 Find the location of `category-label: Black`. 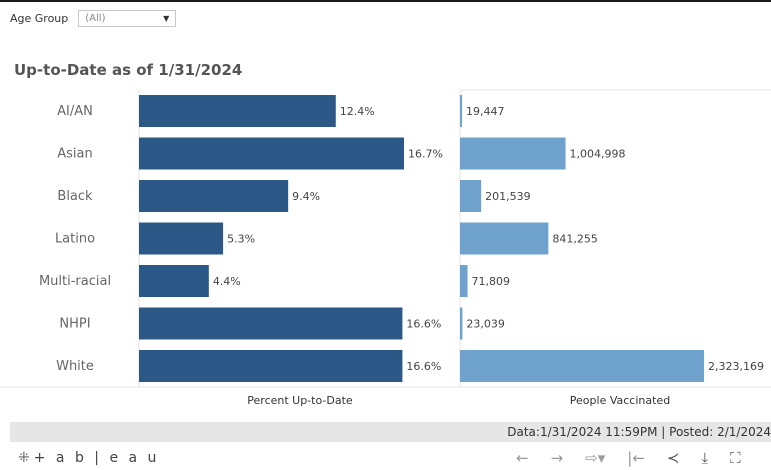

category-label: Black is located at coordinates (75, 196).